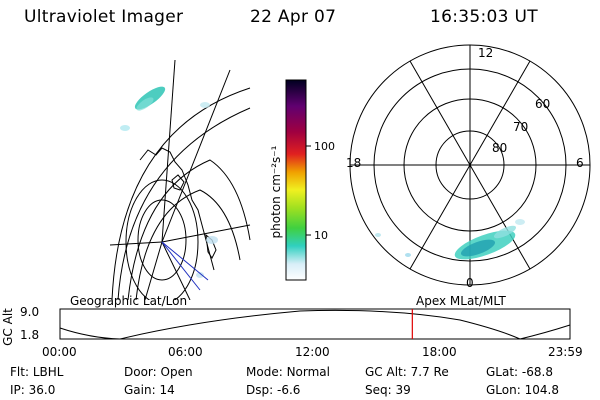 The image size is (600, 400). I want to click on x-tick-0000: 00:00, so click(59, 352).